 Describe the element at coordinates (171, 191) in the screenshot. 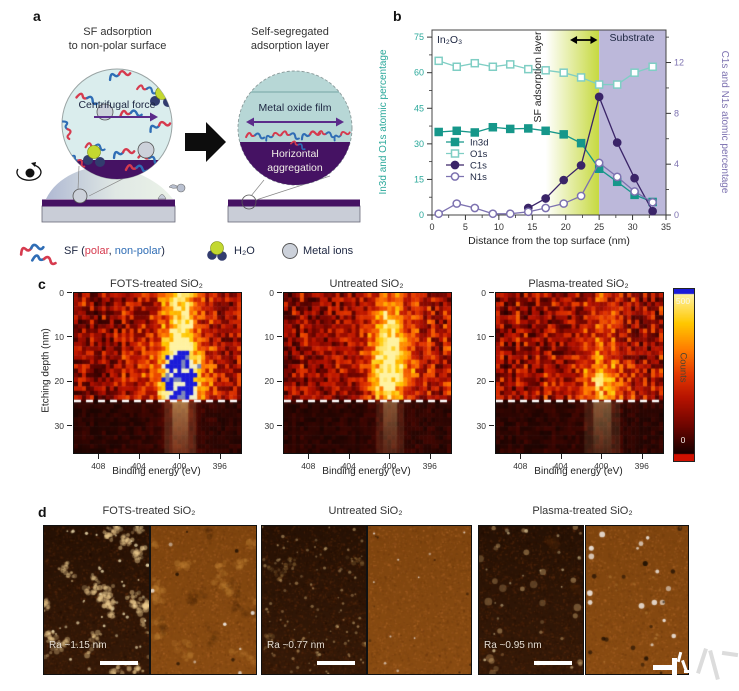

I see `droplet-icon` at that location.